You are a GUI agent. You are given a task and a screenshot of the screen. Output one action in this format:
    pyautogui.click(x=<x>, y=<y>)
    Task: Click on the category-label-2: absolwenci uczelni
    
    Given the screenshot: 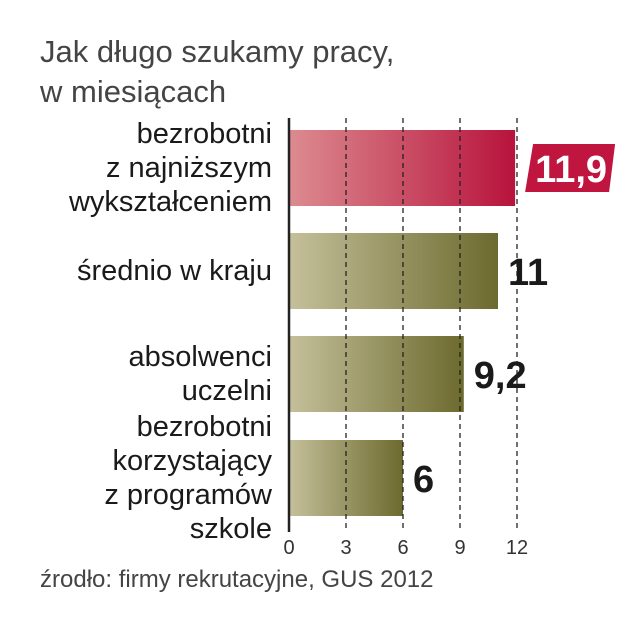 What is the action you would take?
    pyautogui.click(x=142, y=374)
    